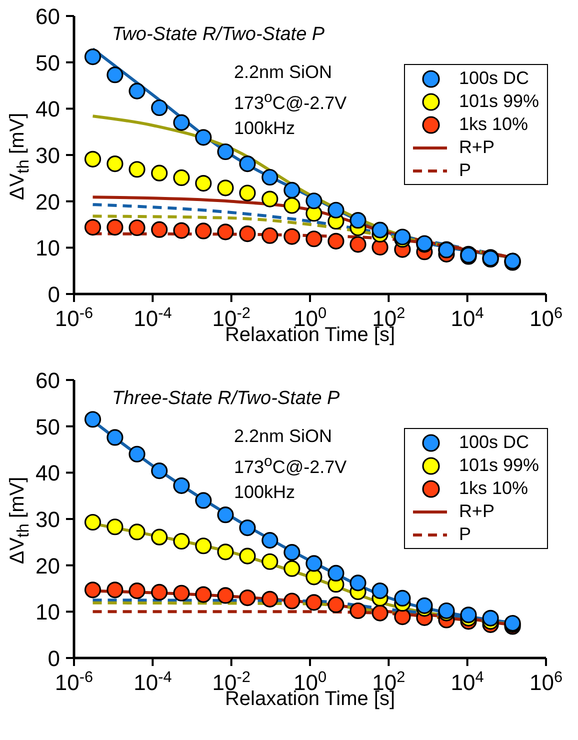 This screenshot has width=578, height=740. What do you see at coordinates (48, 612) in the screenshot?
I see `y-tick-label: 10` at bounding box center [48, 612].